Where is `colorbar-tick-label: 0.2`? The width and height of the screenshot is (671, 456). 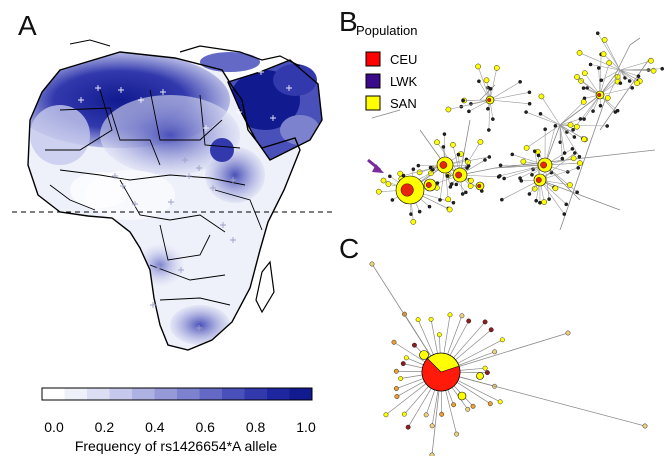 colorbar-tick-label: 0.2 is located at coordinates (105, 427).